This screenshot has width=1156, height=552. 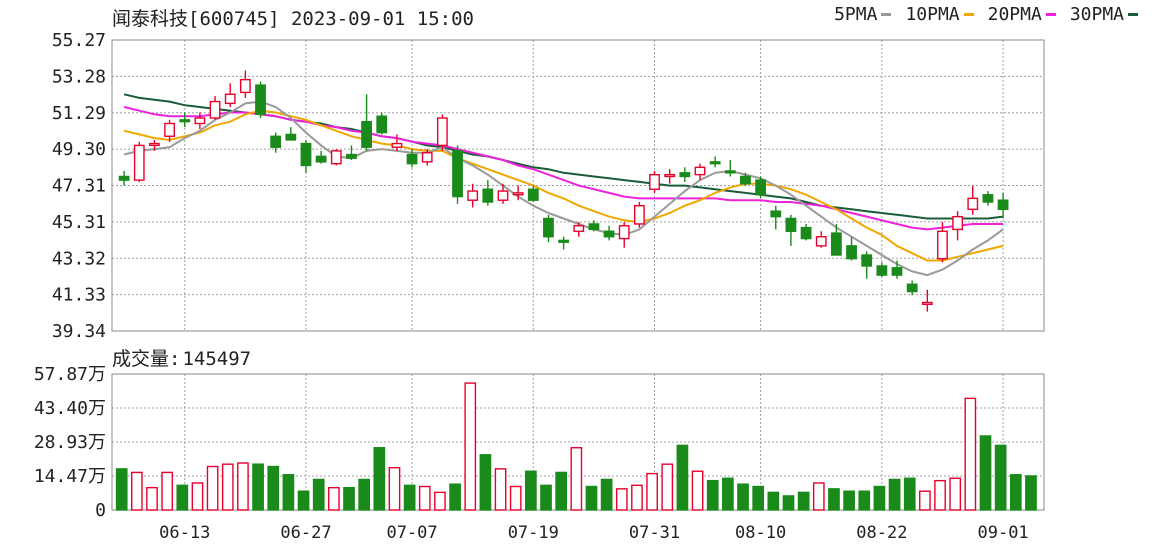 I want to click on price-tick-label: 47.31, so click(x=79, y=186).